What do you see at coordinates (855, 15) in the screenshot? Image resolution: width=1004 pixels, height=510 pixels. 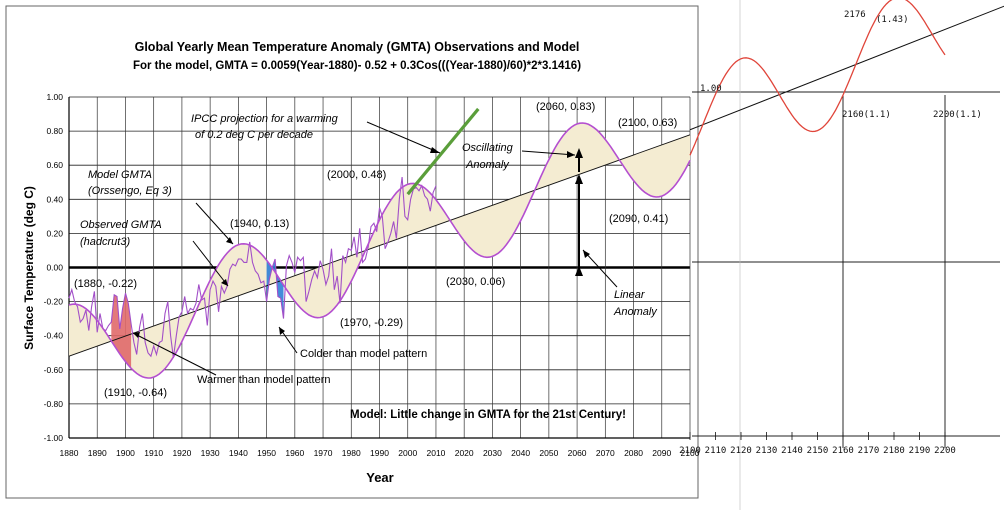 I see `ext-peak-year: 2176` at bounding box center [855, 15].